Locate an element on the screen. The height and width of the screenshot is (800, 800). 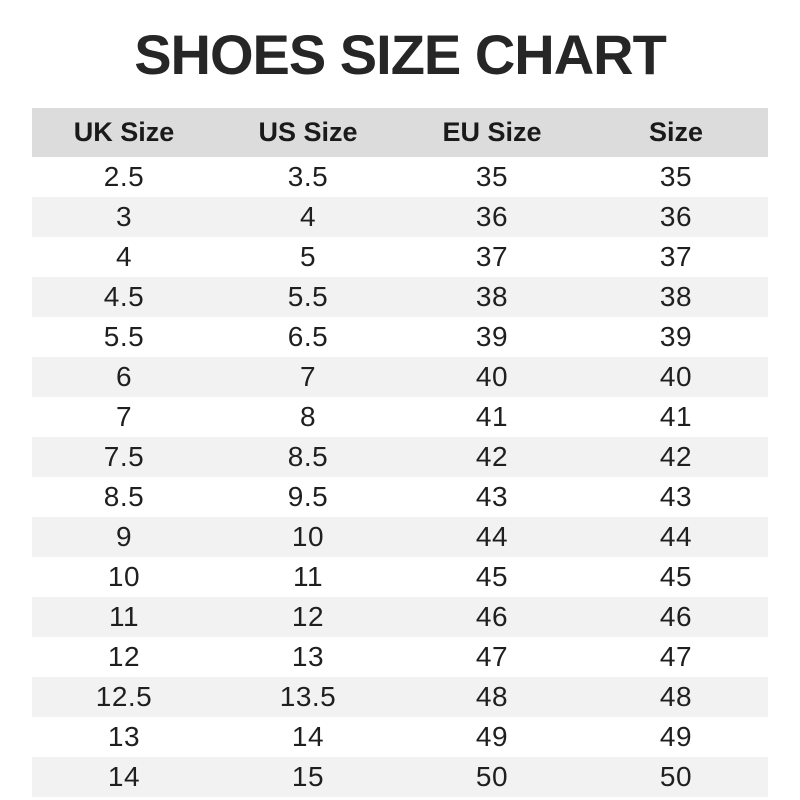
table-cell: 15 is located at coordinates (308, 776).